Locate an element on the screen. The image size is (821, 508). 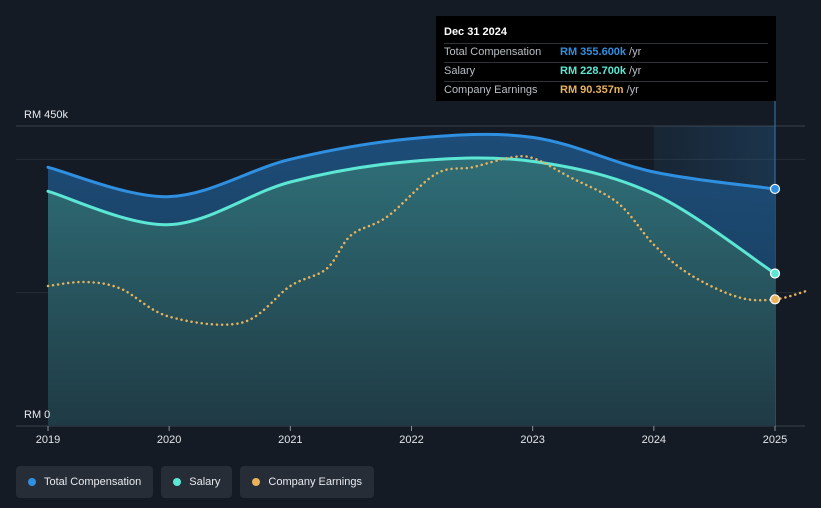
x-tick-label-2019: 2019 is located at coordinates (48, 440).